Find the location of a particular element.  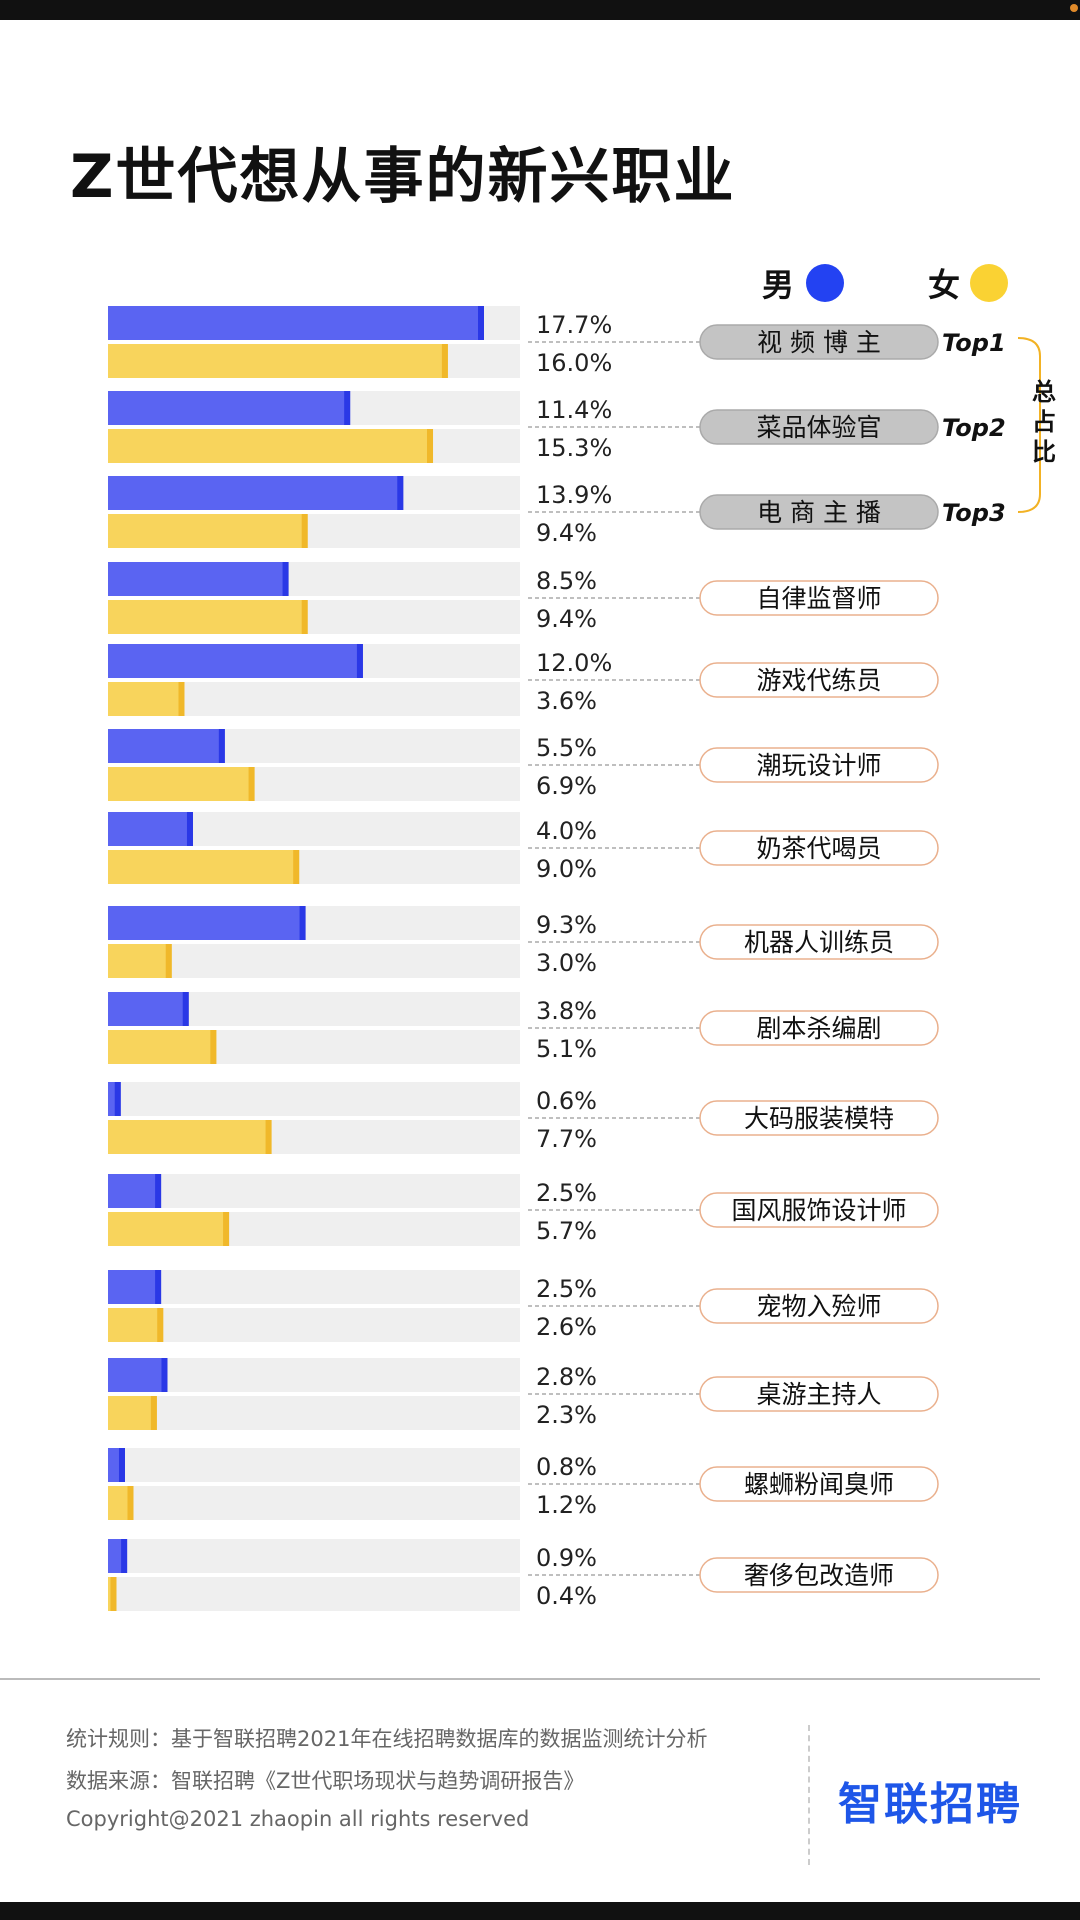

job-row: 3.8% 5.1% 剧本杀编剧 is located at coordinates (523, 1028).